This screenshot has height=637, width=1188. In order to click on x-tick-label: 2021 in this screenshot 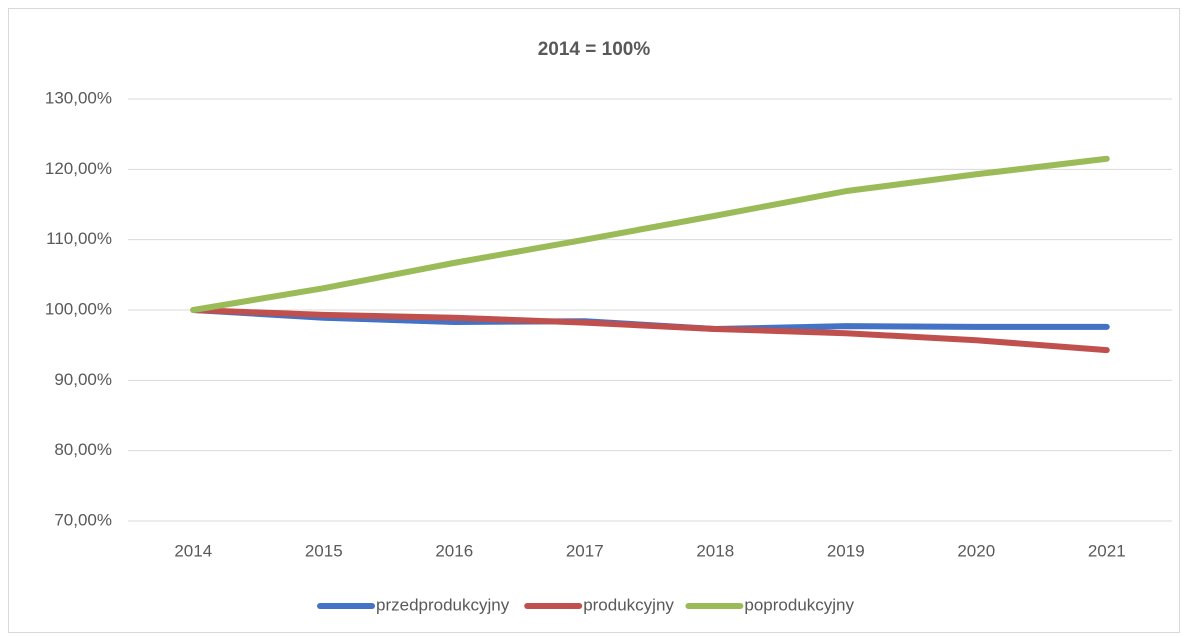, I will do `click(1107, 550)`.